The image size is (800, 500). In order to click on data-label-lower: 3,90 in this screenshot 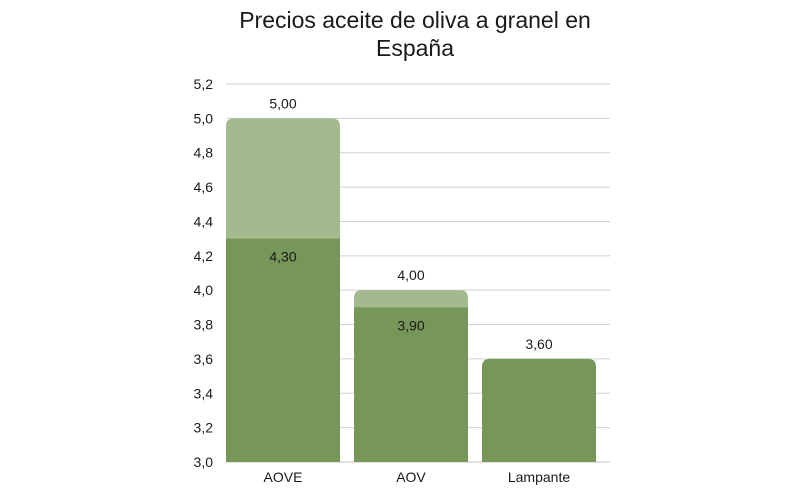, I will do `click(410, 325)`.